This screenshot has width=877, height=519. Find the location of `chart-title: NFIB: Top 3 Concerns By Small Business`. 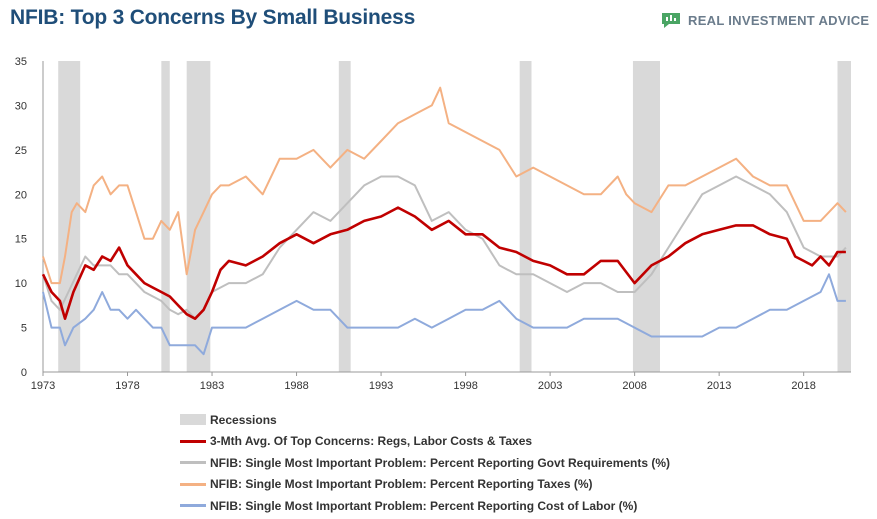

chart-title: NFIB: Top 3 Concerns By Small Business is located at coordinates (213, 17).